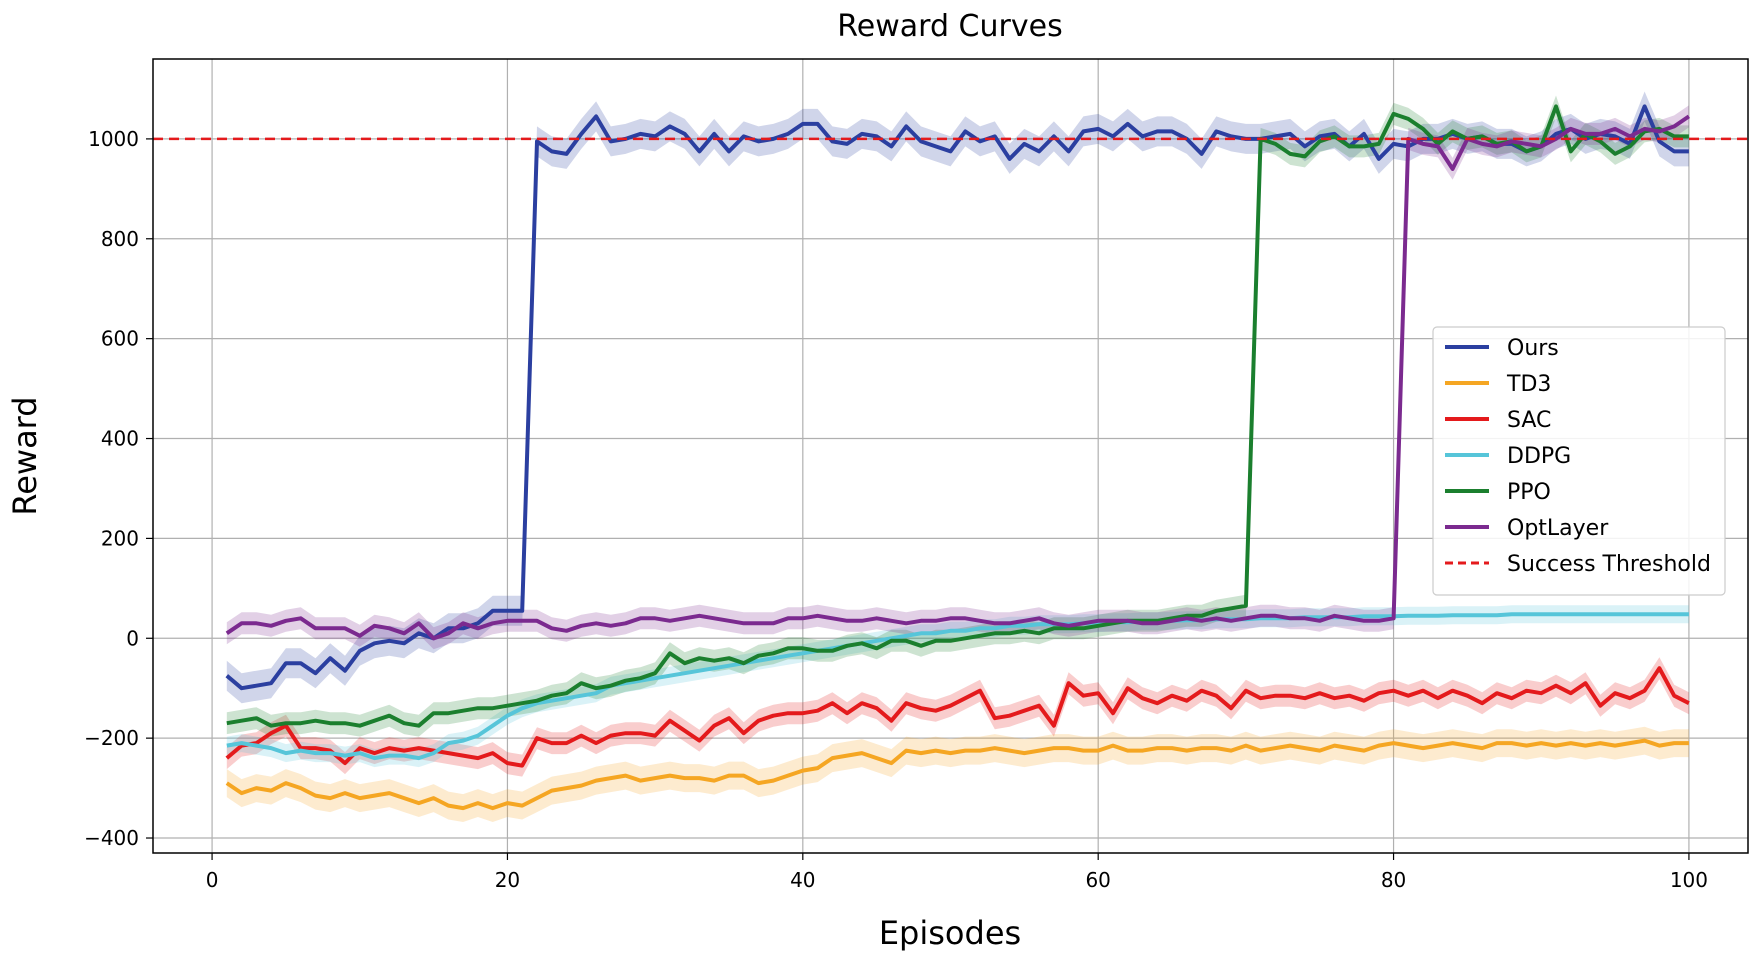 The height and width of the screenshot is (955, 1756). I want to click on y-tick-label: 600, so click(120, 339).